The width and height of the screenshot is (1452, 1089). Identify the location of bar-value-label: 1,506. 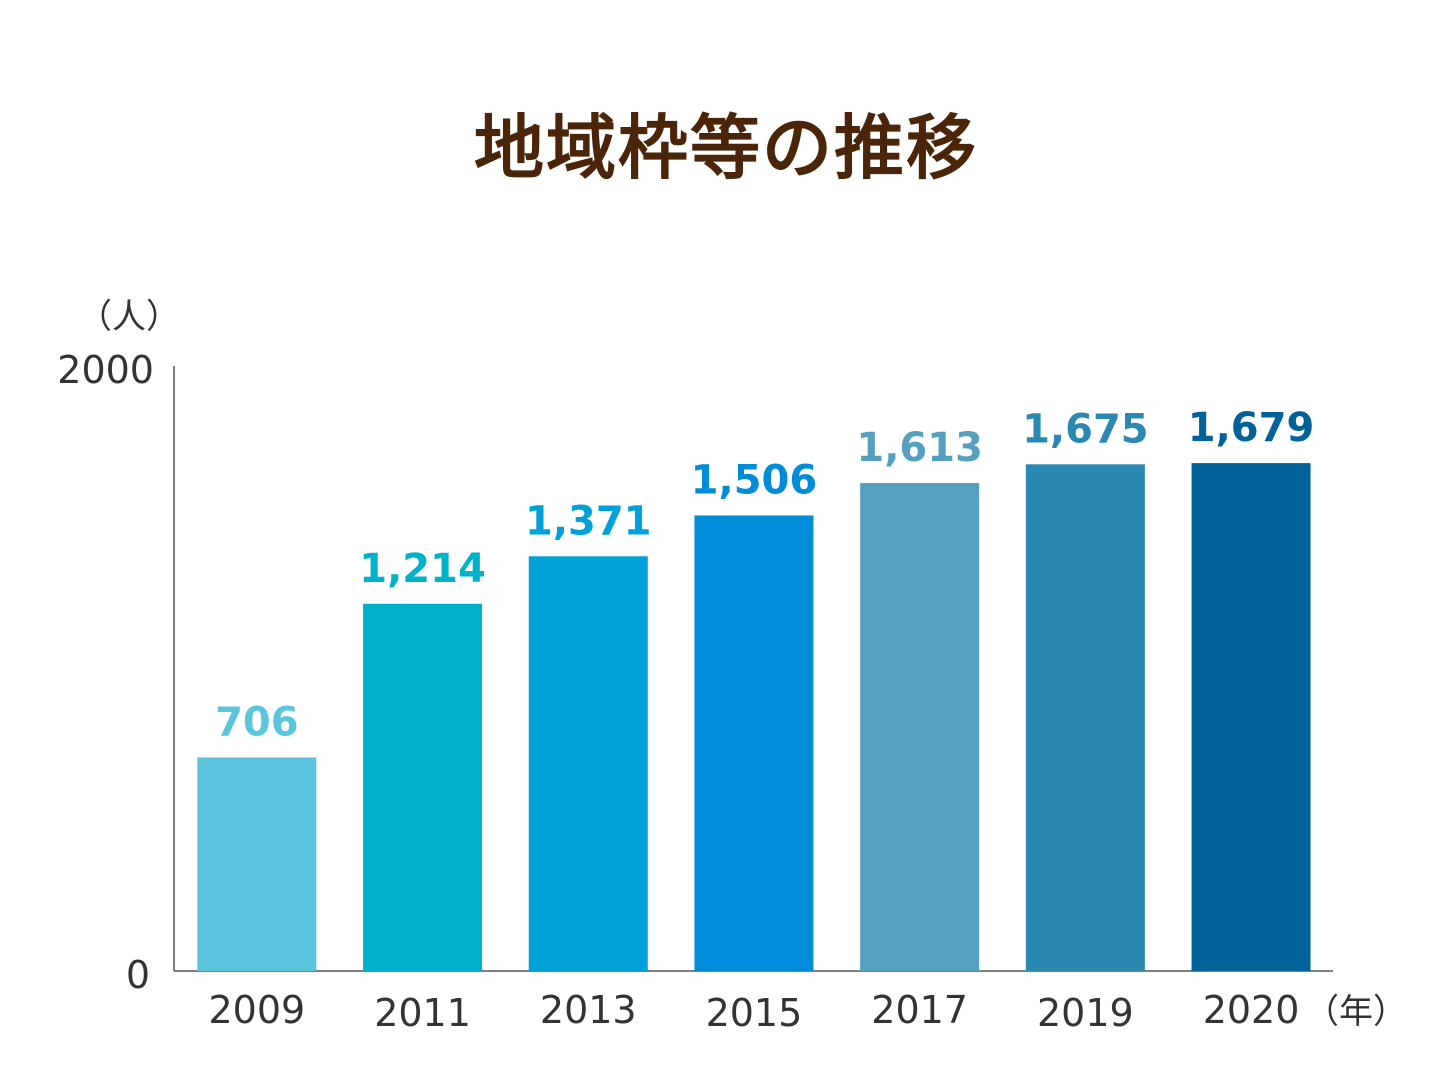
(754, 480).